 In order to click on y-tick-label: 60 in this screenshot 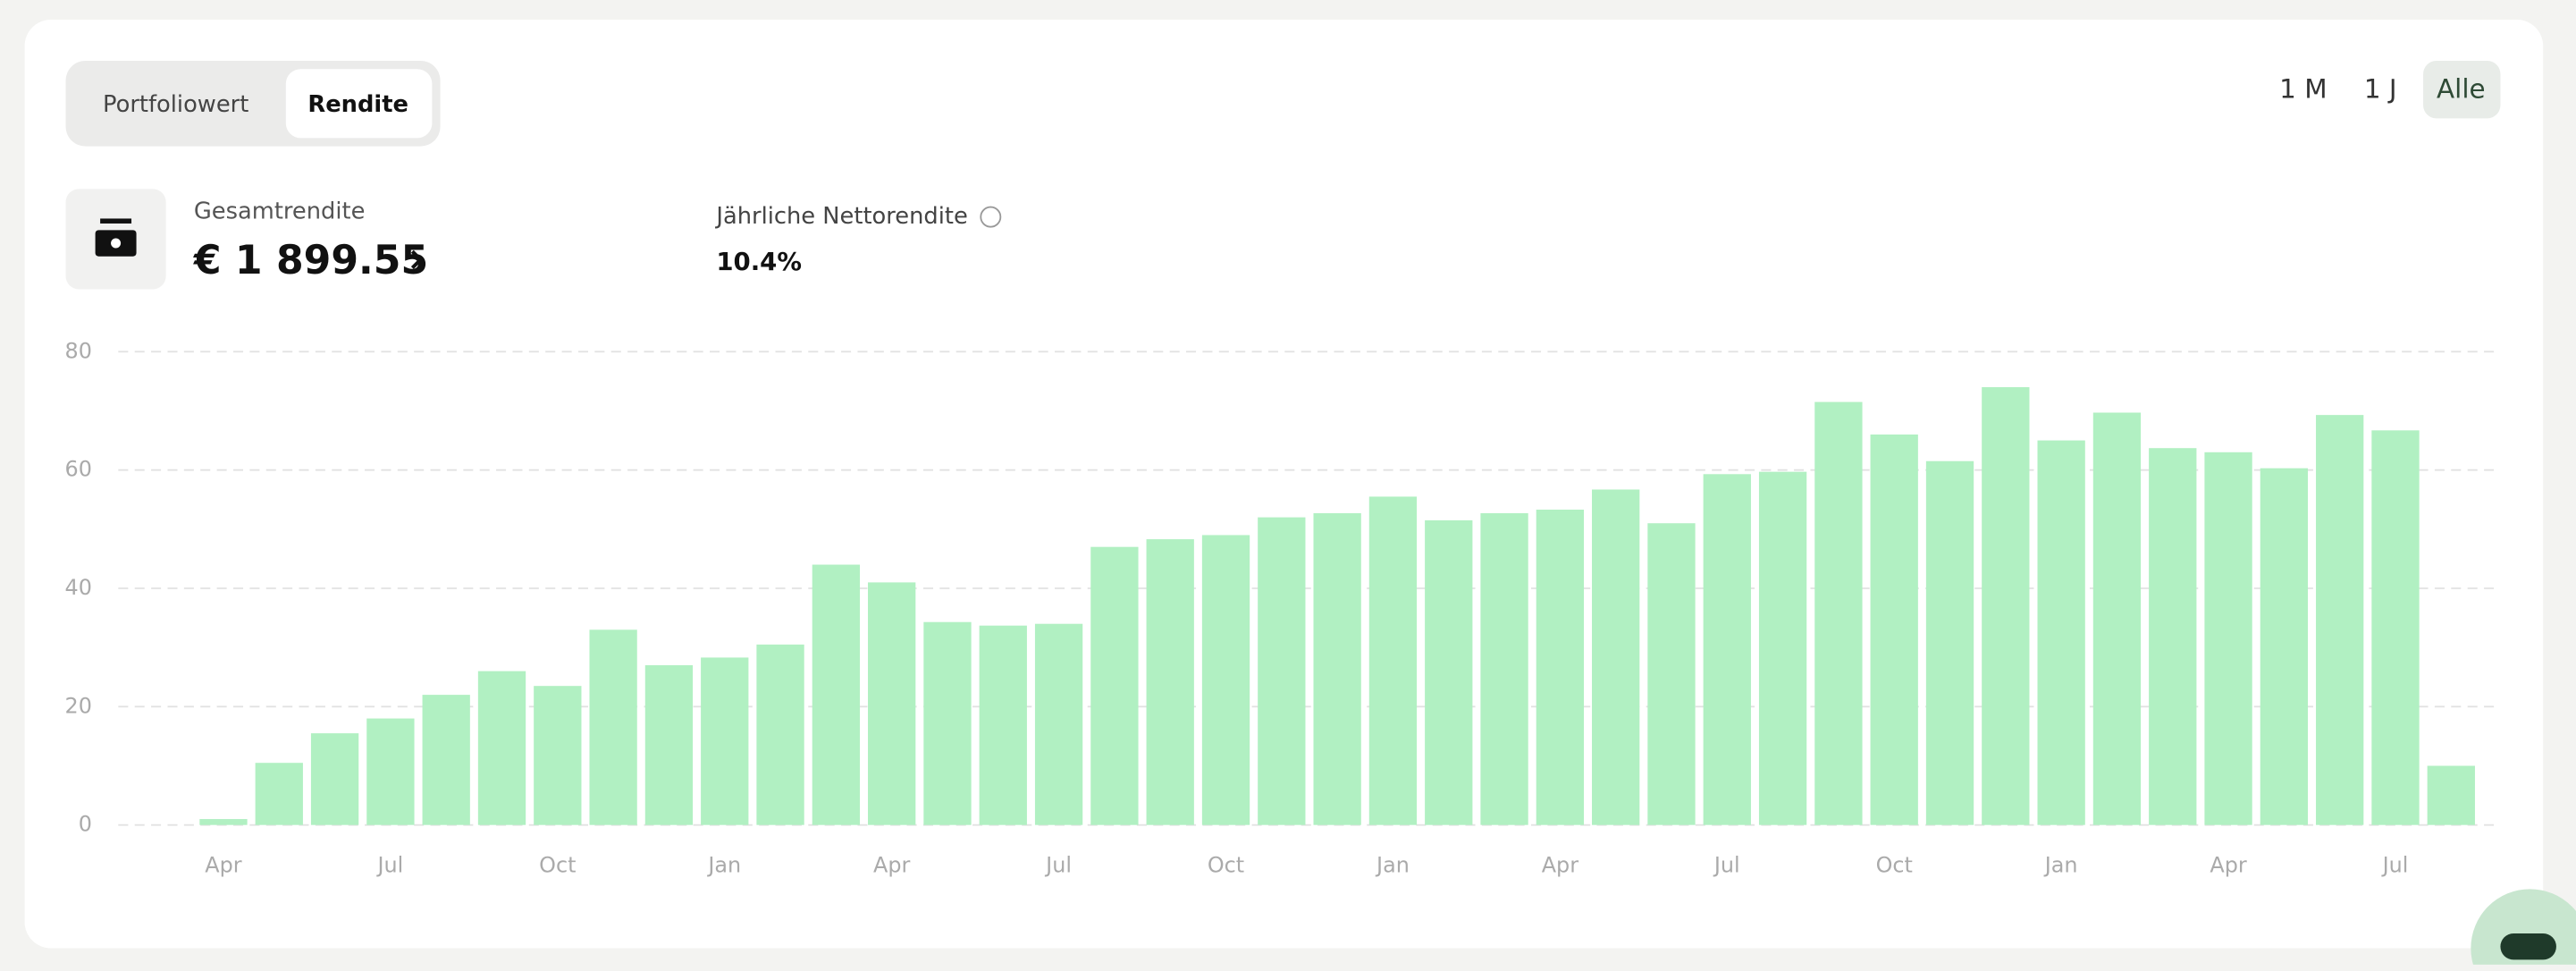, I will do `click(79, 470)`.